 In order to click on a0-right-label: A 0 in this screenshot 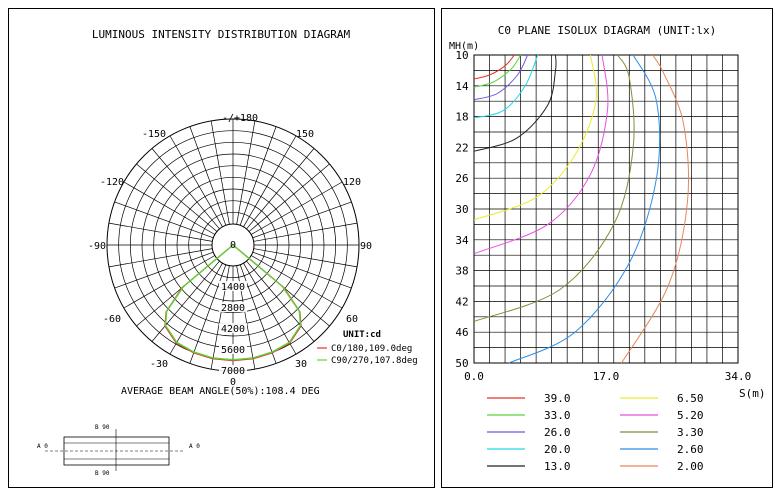, I will do `click(194, 446)`.